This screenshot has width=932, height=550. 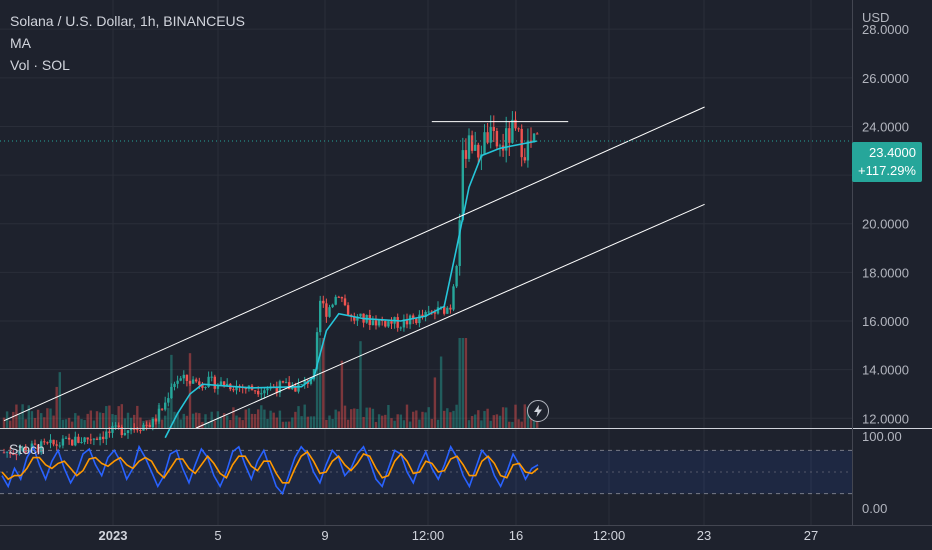 I want to click on stoch-tick-label: 100.00, so click(x=882, y=436).